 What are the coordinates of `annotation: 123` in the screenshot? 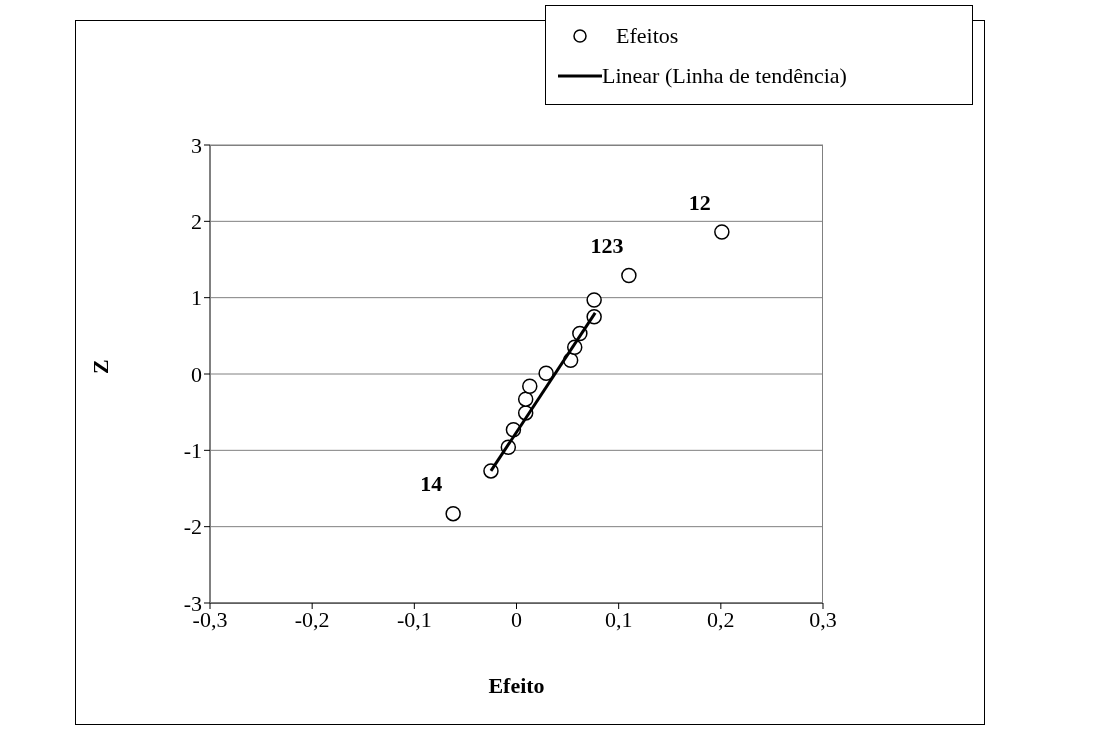 It's located at (607, 246).